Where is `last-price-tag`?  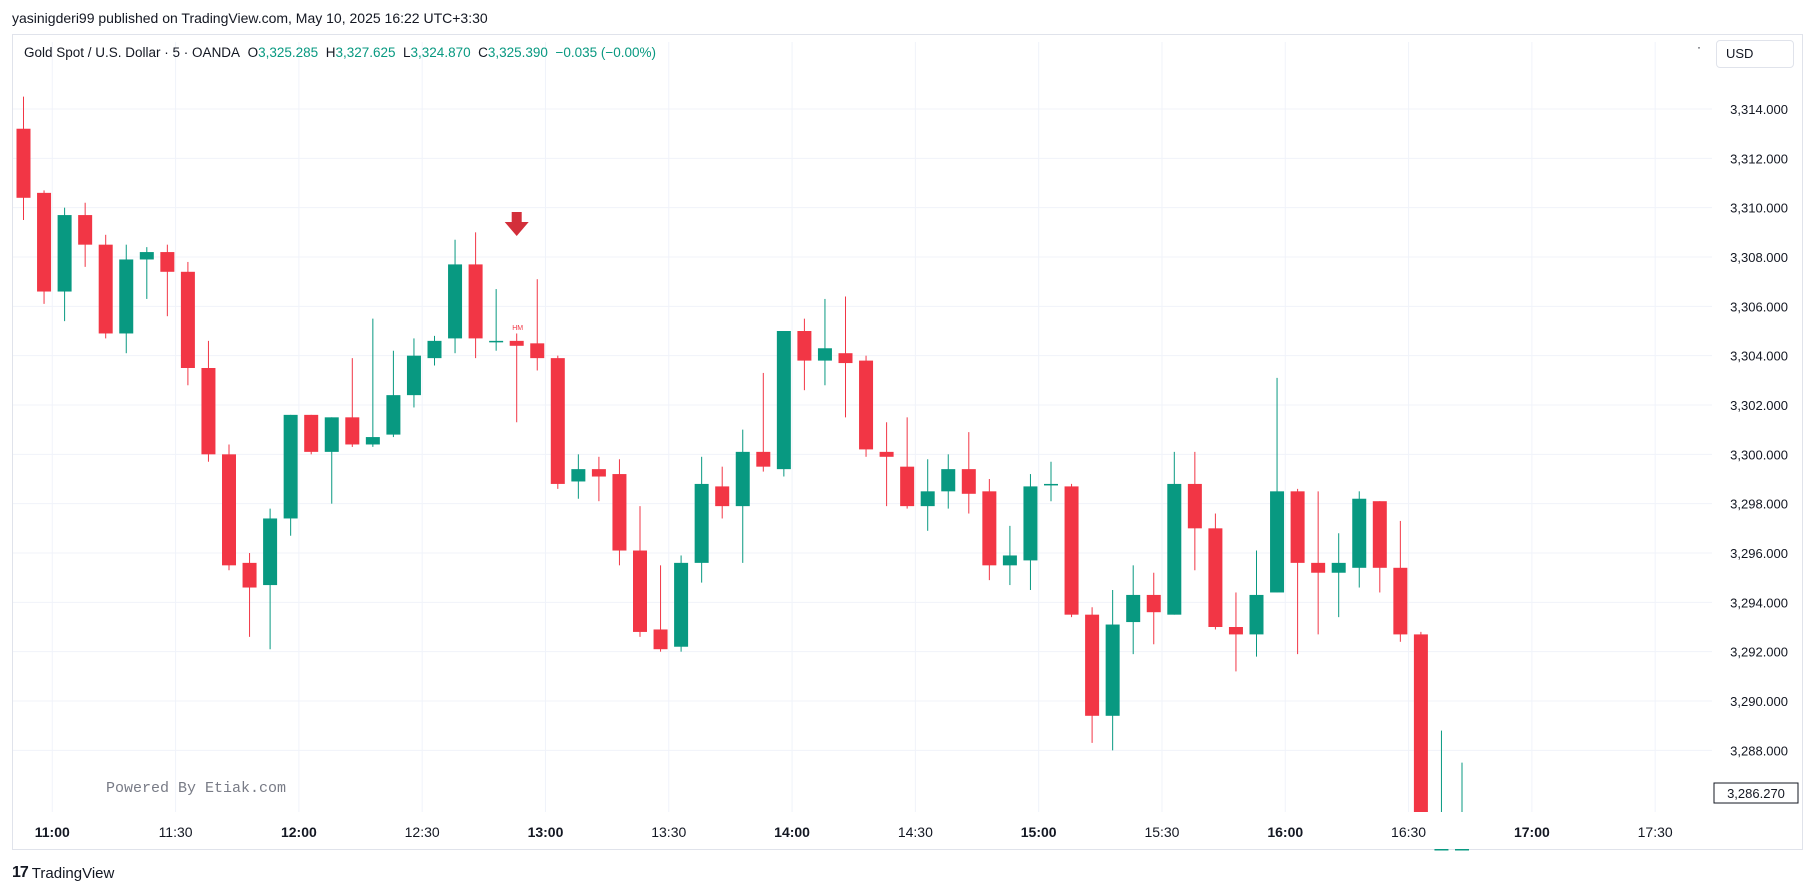
last-price-tag is located at coordinates (1756, 793).